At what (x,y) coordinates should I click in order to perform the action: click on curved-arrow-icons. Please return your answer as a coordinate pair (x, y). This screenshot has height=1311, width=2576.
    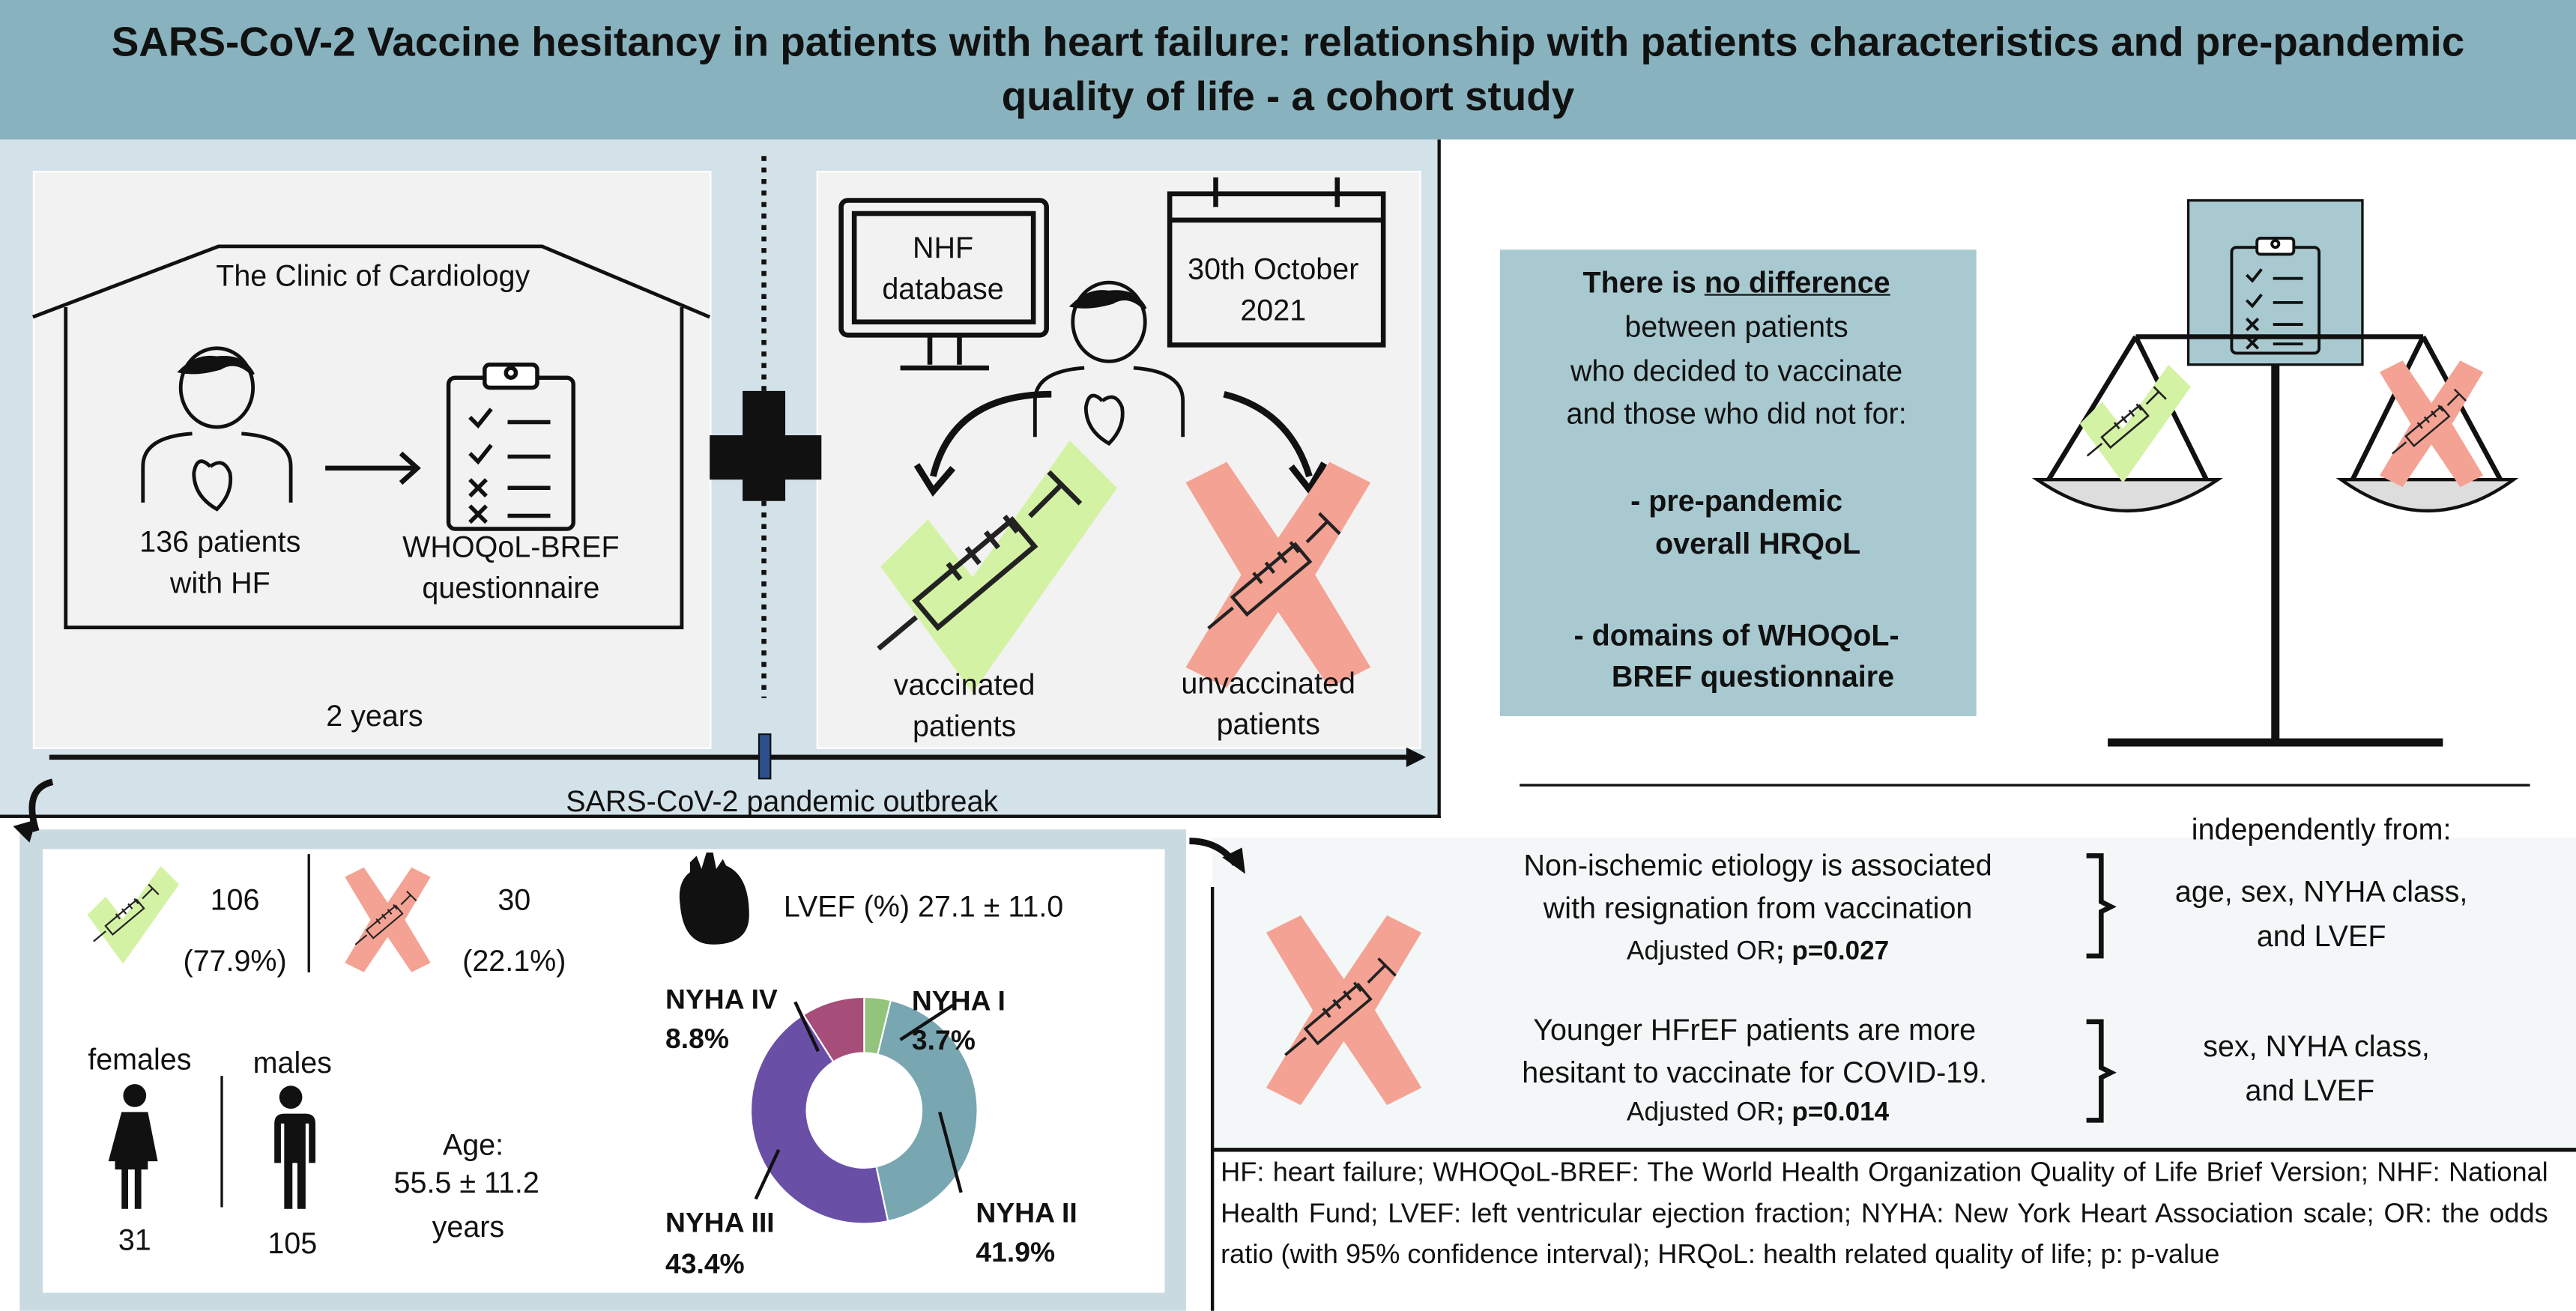
    Looking at the image, I should click on (1120, 443).